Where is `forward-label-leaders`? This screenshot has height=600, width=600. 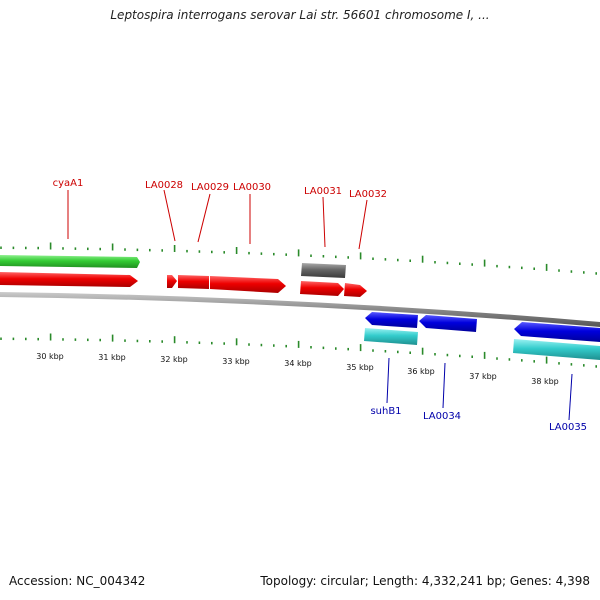 forward-label-leaders is located at coordinates (217, 219).